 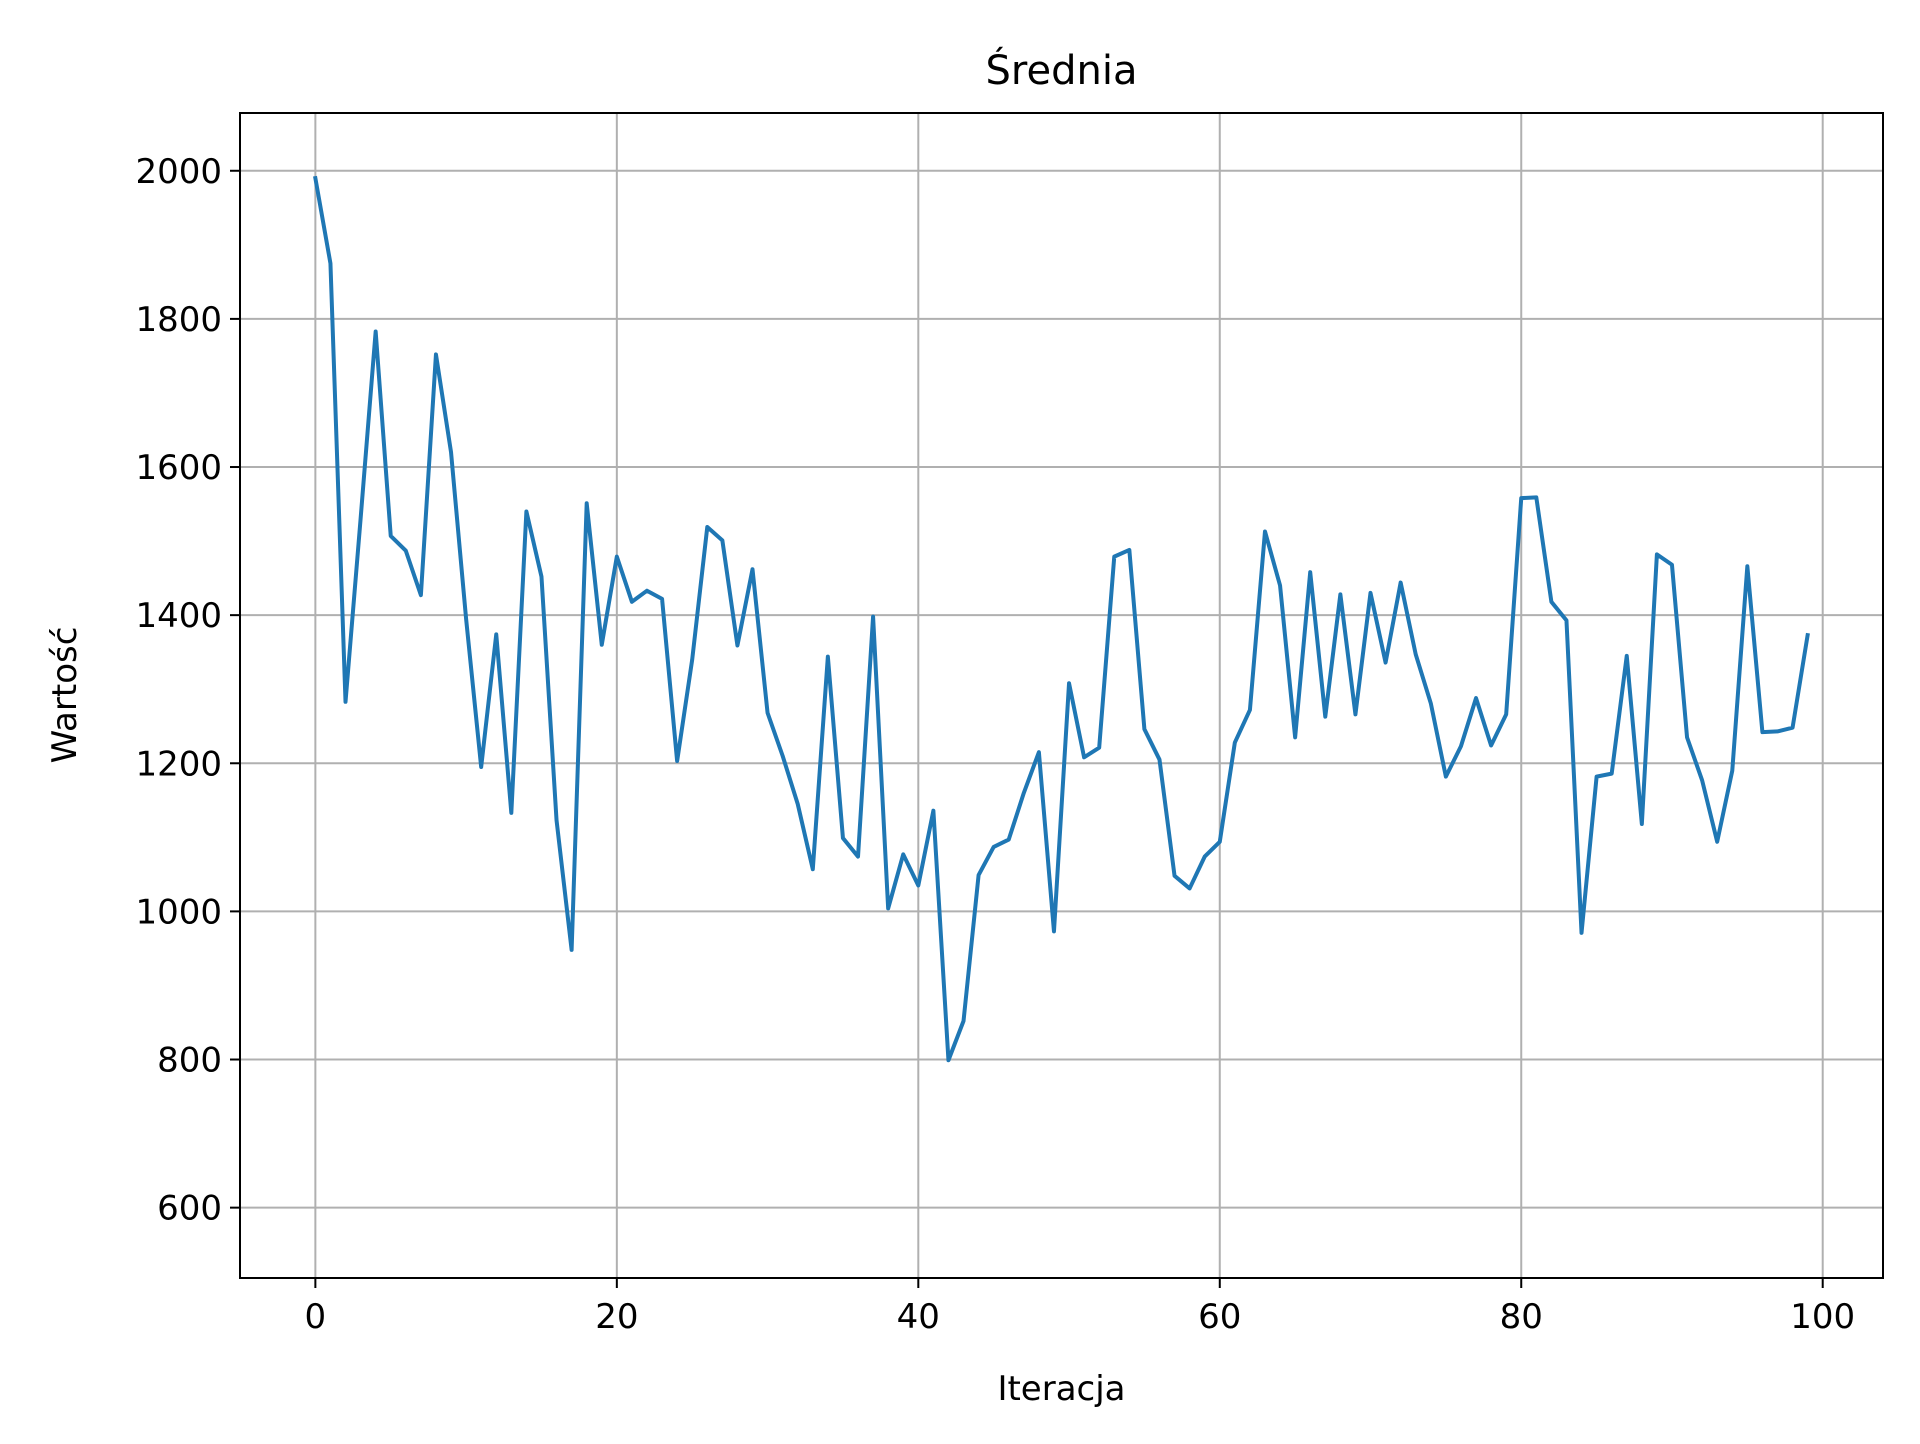 I want to click on y-tick-label: 1000, so click(x=178, y=912).